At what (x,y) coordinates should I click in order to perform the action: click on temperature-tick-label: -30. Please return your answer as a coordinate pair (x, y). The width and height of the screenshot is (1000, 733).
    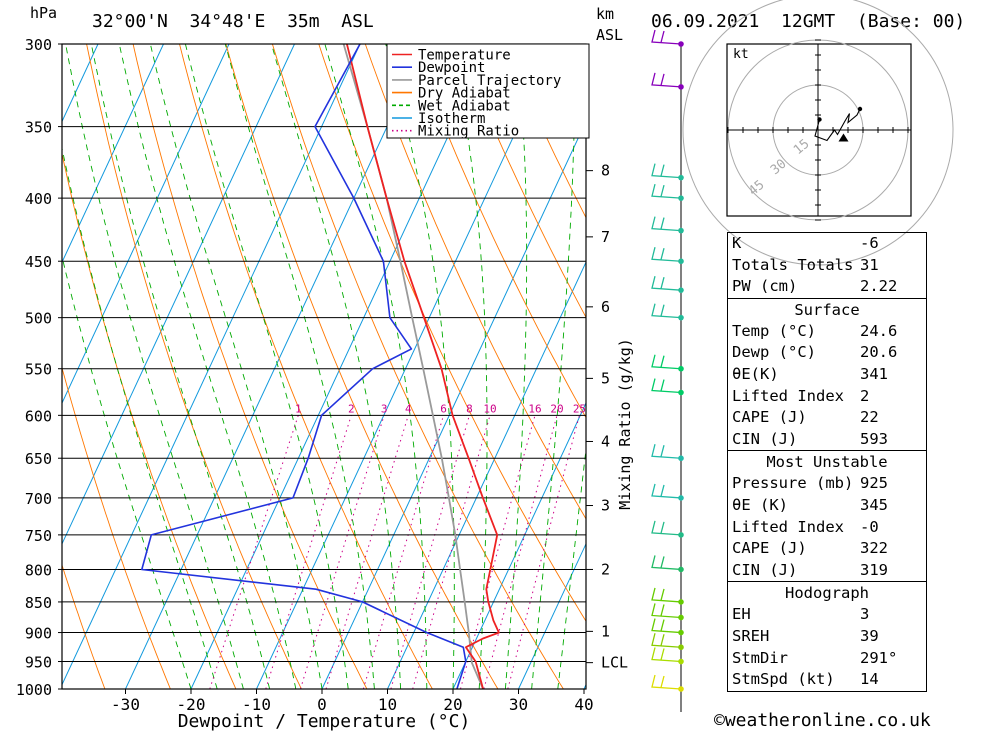
    Looking at the image, I should click on (125, 704).